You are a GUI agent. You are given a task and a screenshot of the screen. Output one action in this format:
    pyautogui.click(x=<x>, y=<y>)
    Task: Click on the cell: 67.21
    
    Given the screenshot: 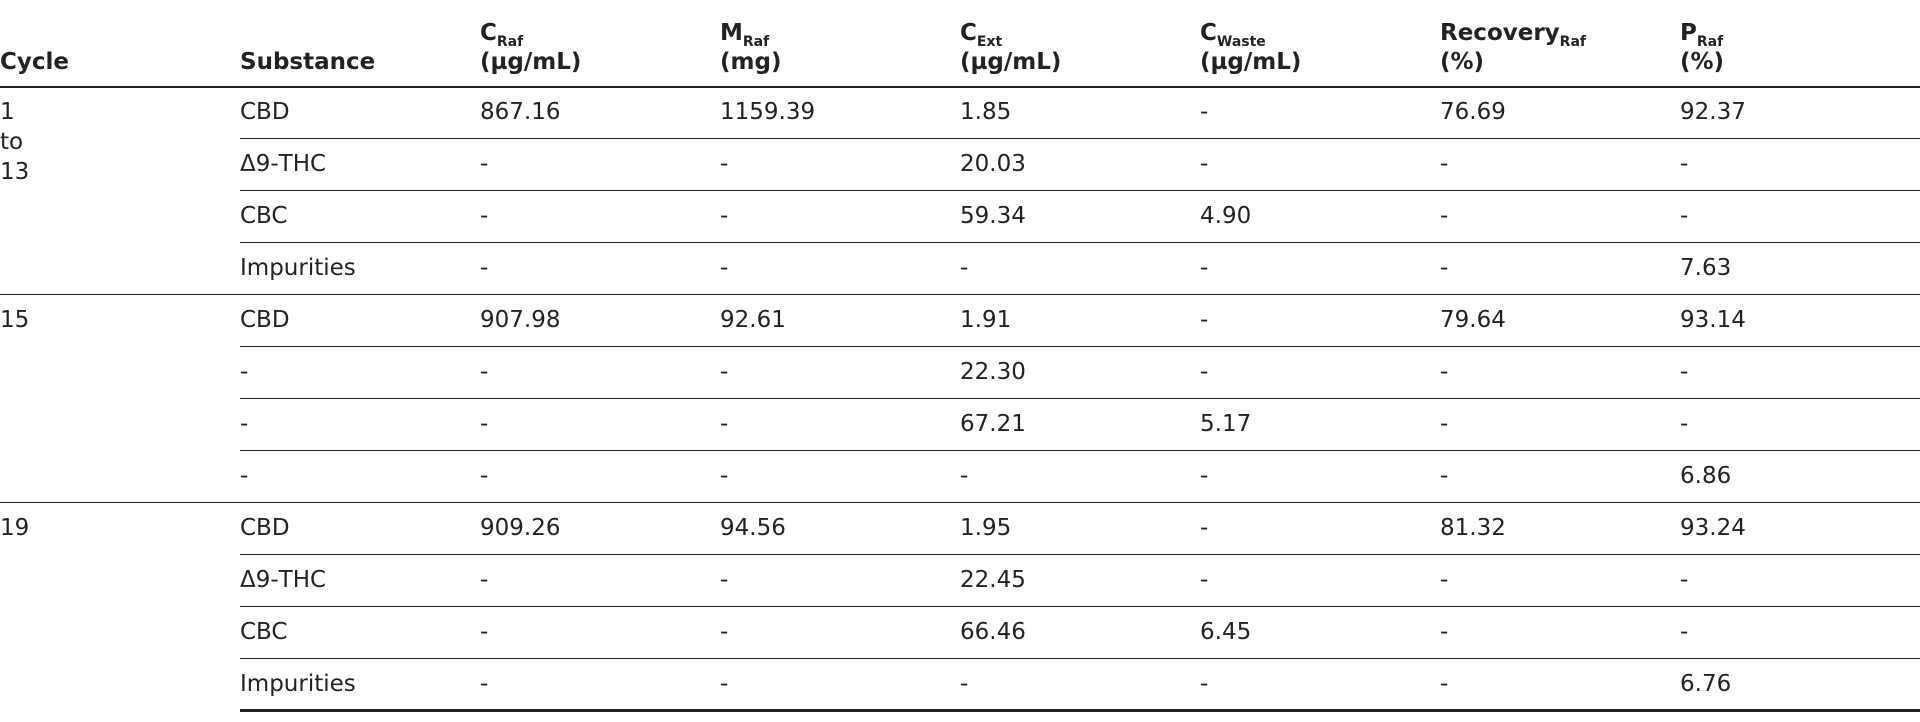 What is the action you would take?
    pyautogui.click(x=993, y=424)
    